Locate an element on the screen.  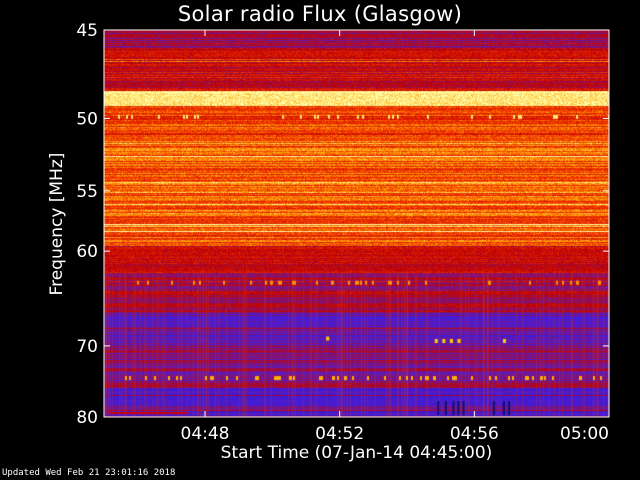
y-axis-label: Frequency [MHz] is located at coordinates (57, 224).